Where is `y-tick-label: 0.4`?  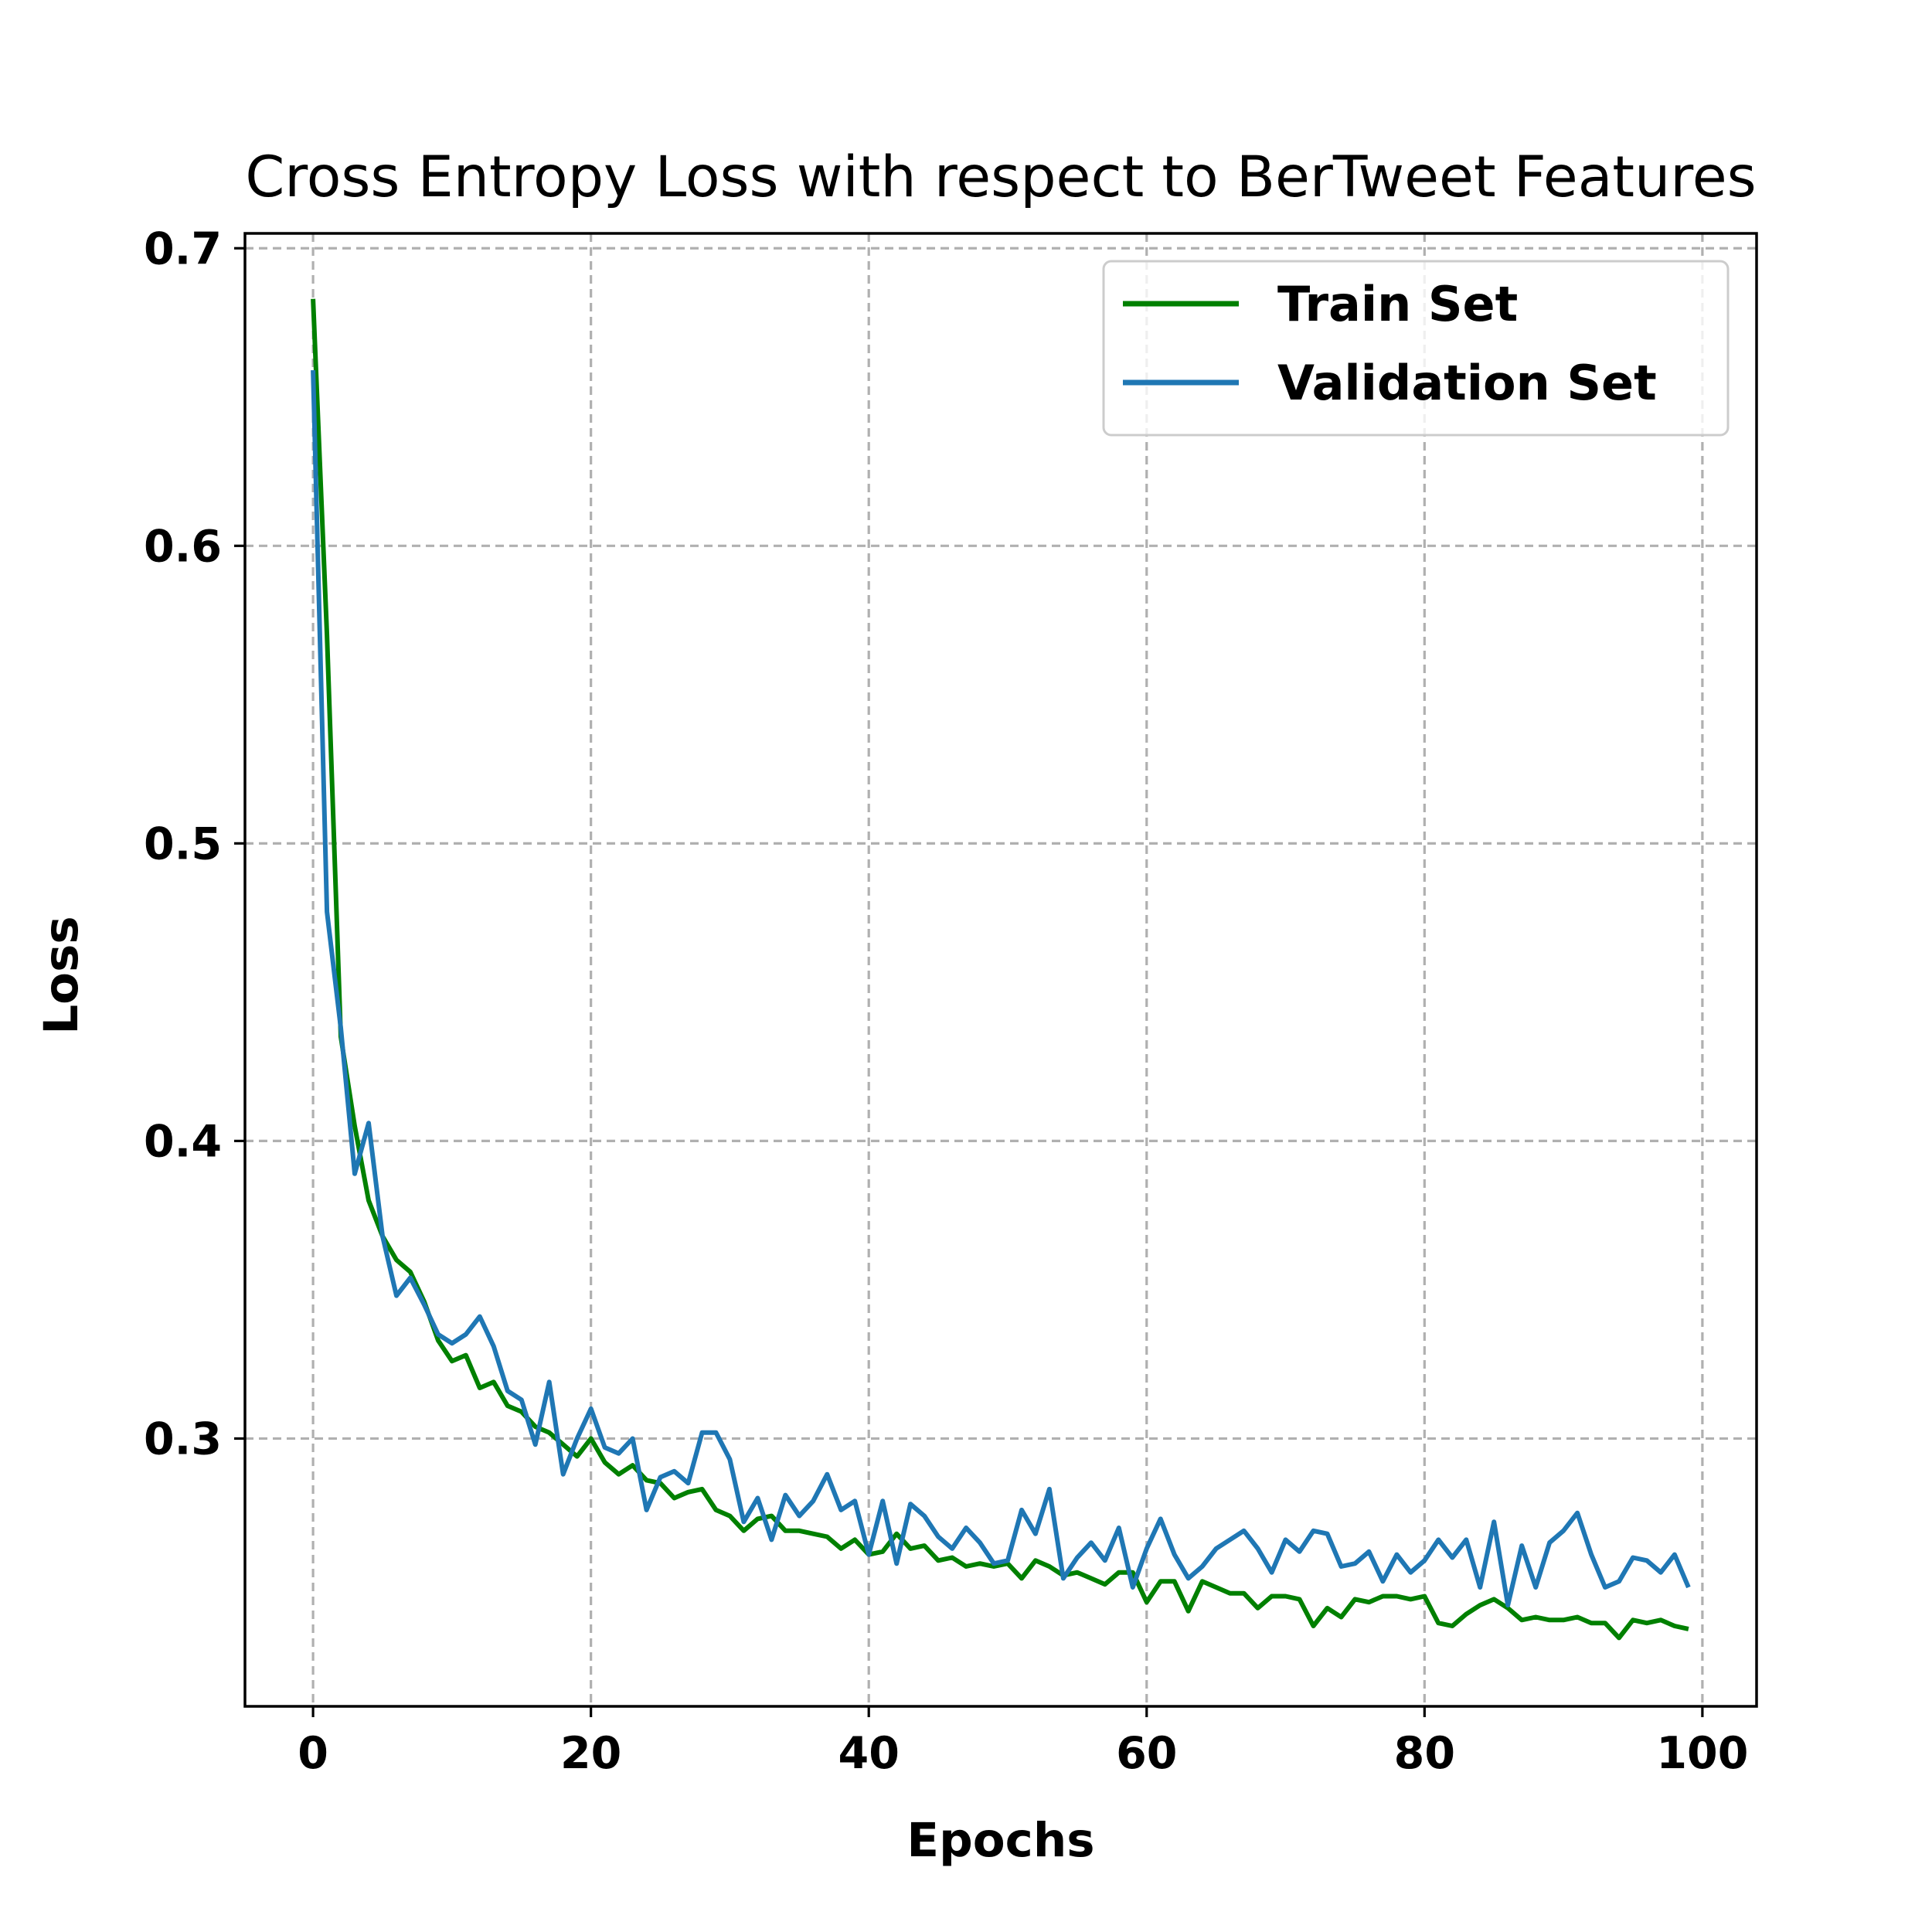
y-tick-label: 0.4 is located at coordinates (183, 1141).